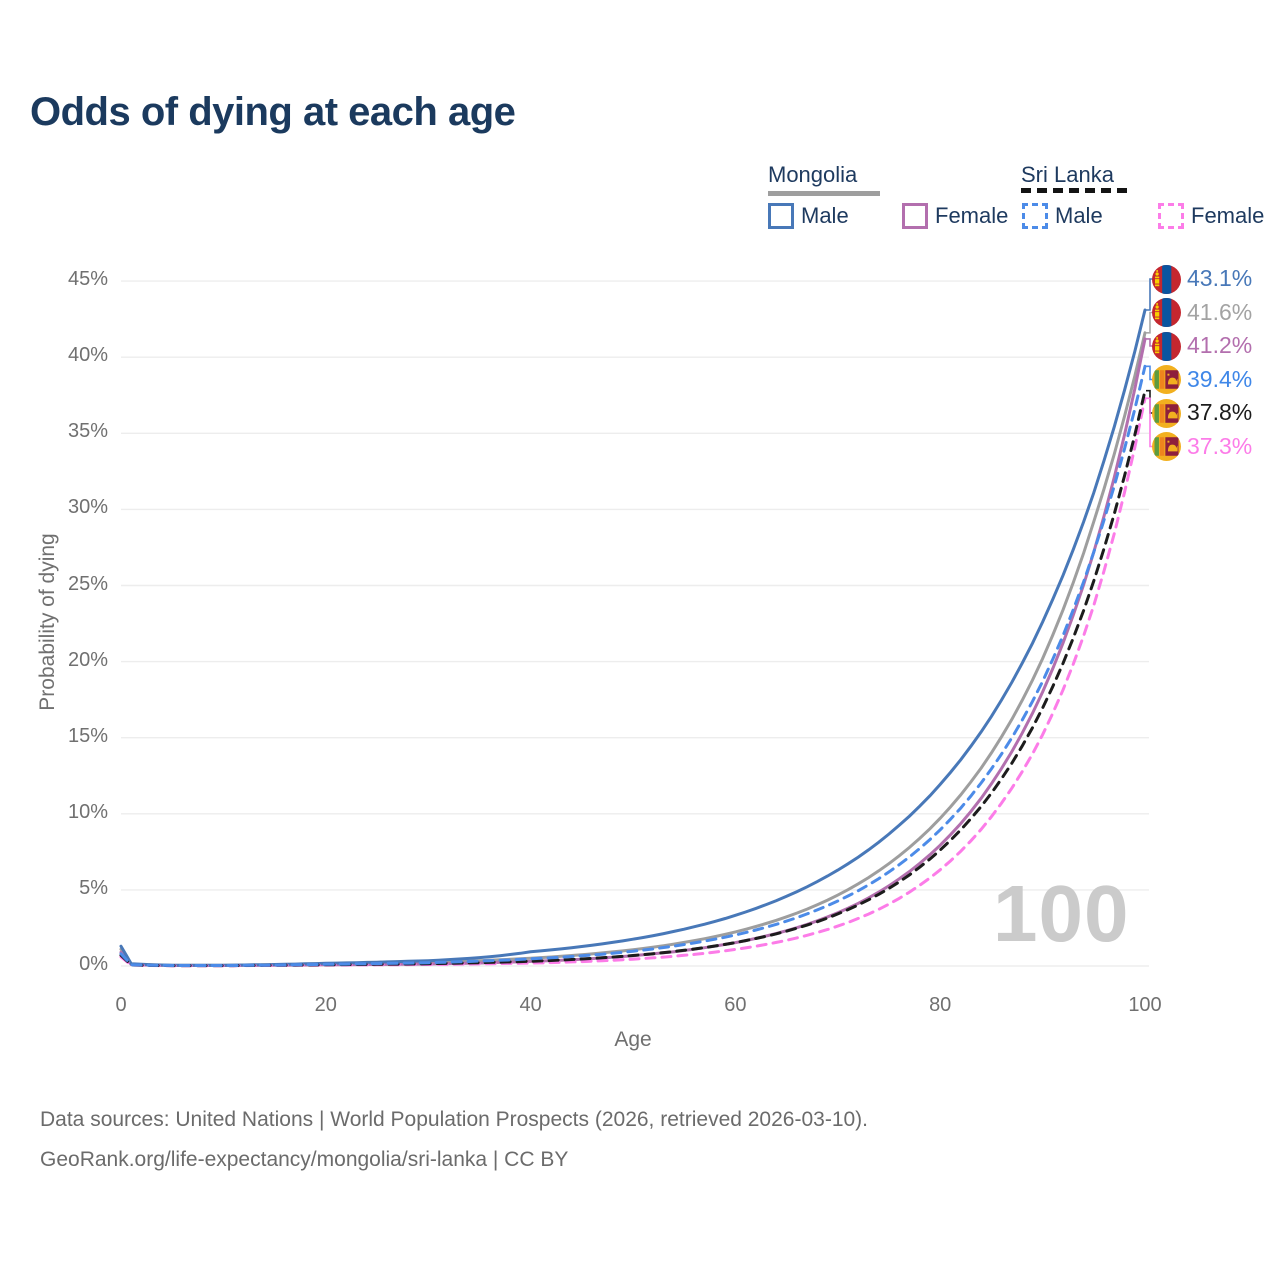 This screenshot has width=1280, height=1280. What do you see at coordinates (121, 1005) in the screenshot?
I see `x-tick-label: 0` at bounding box center [121, 1005].